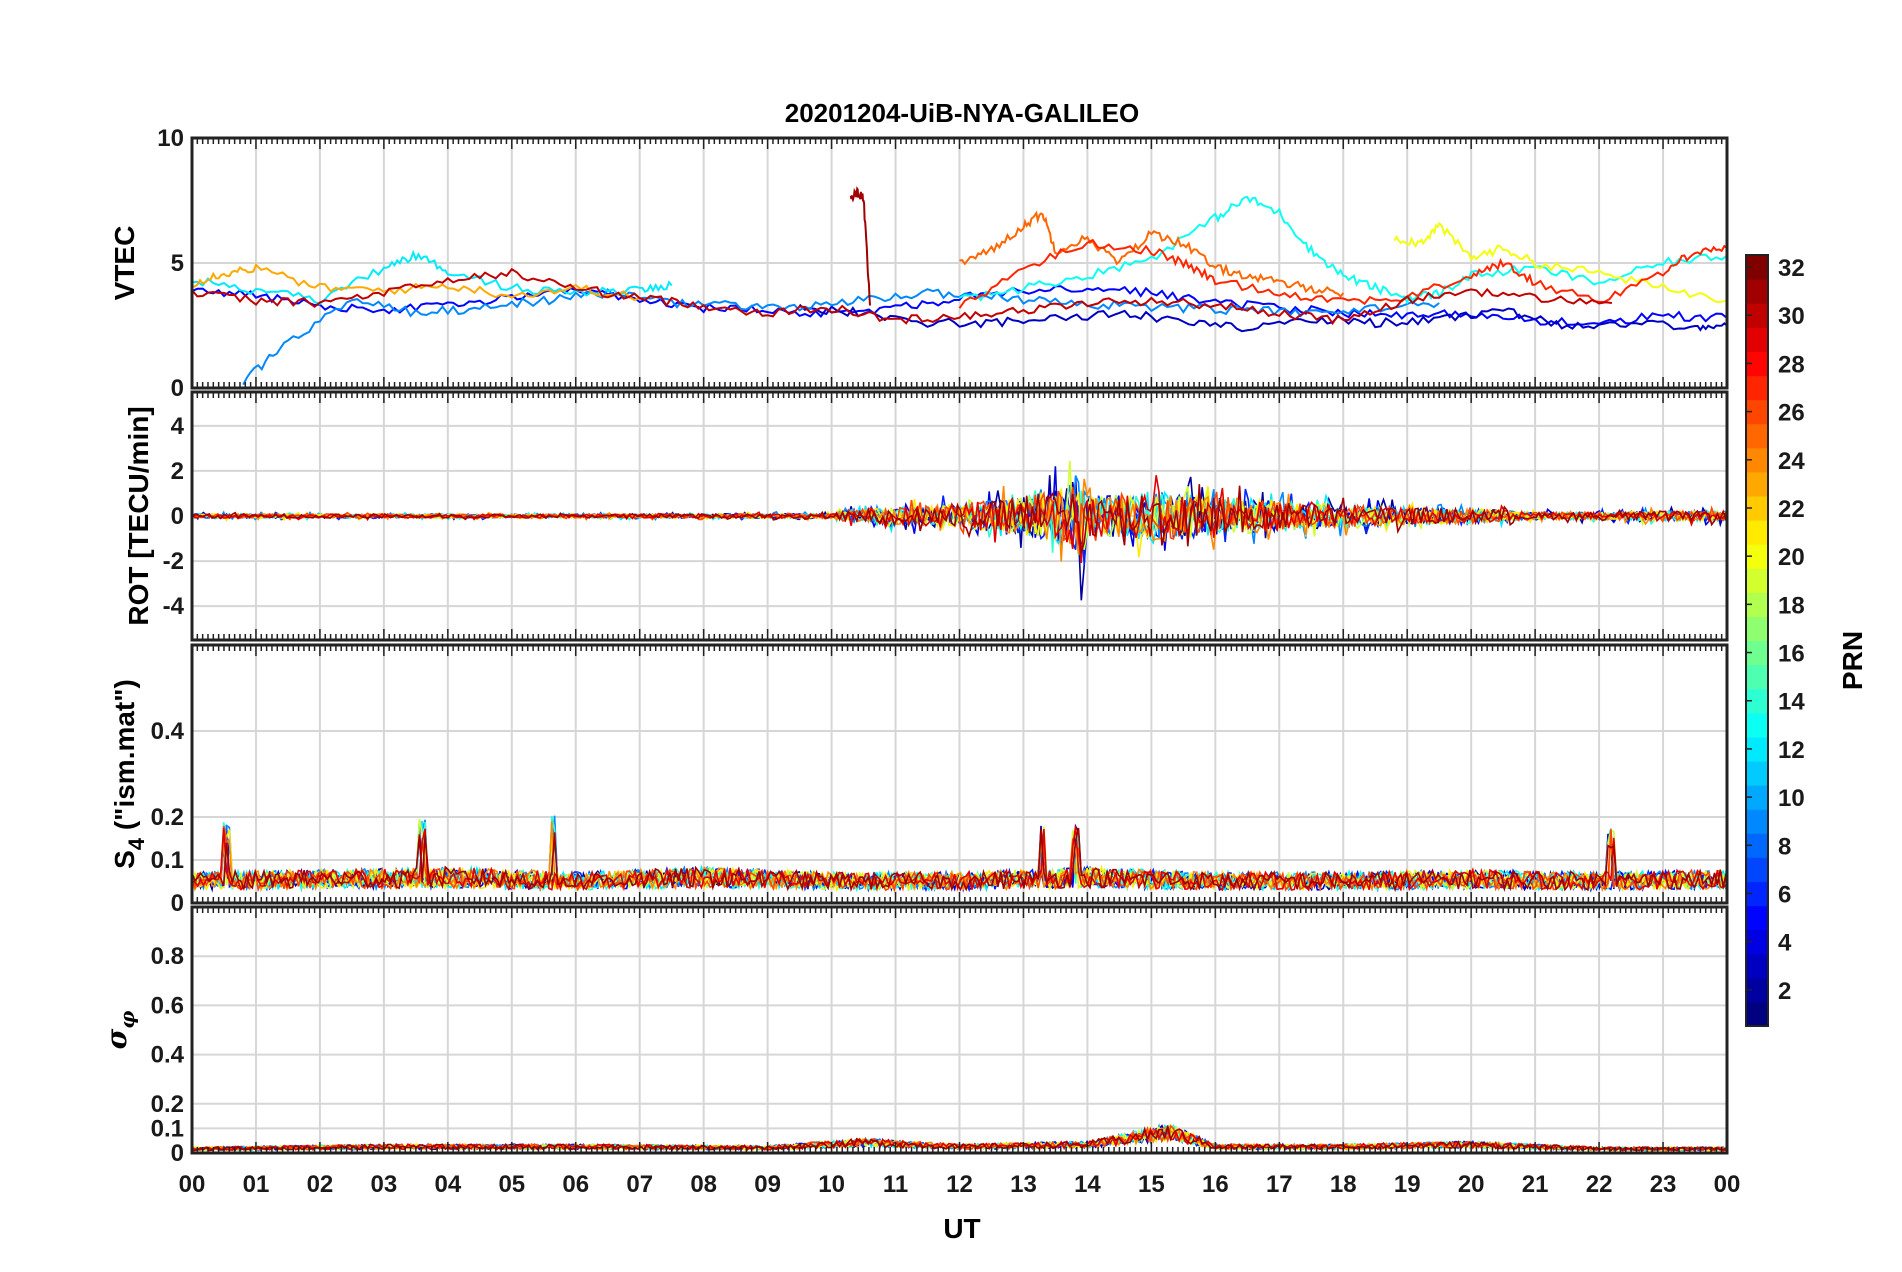 The height and width of the screenshot is (1272, 1902). I want to click on x-tick-label: 11, so click(895, 1184).